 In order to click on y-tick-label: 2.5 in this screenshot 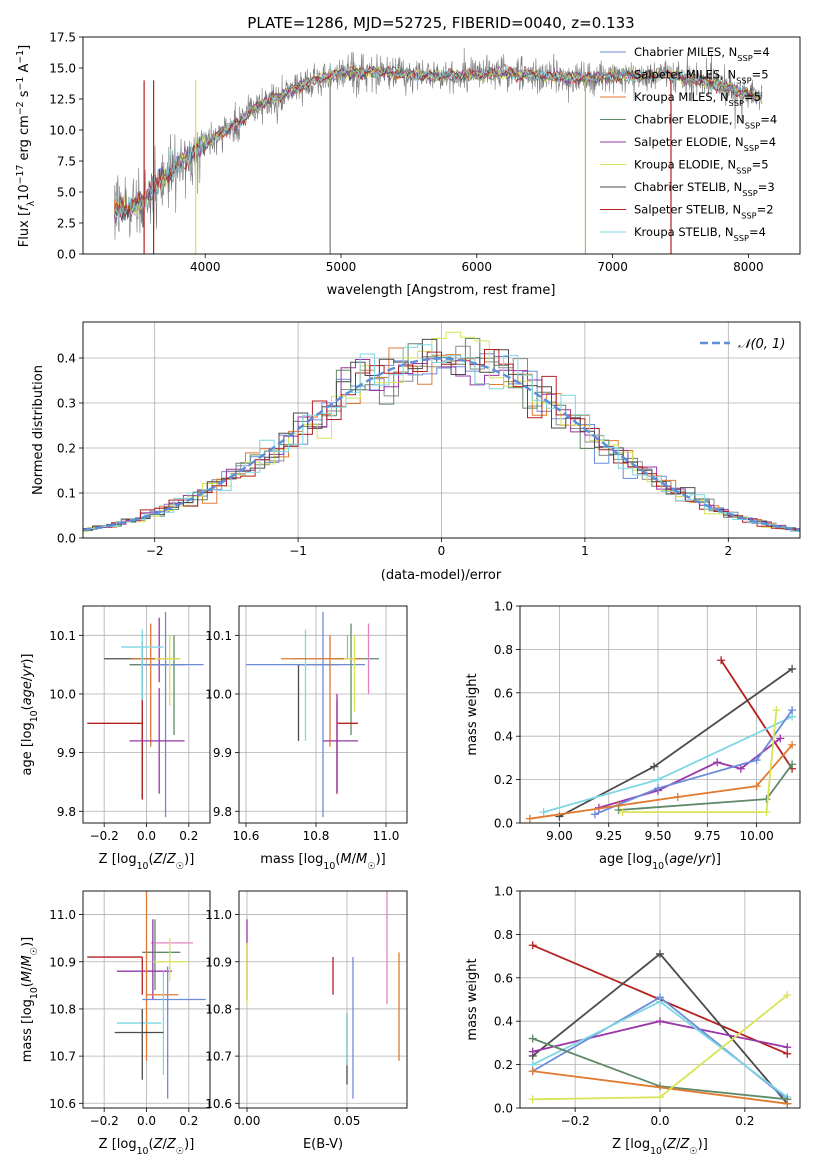, I will do `click(66, 224)`.